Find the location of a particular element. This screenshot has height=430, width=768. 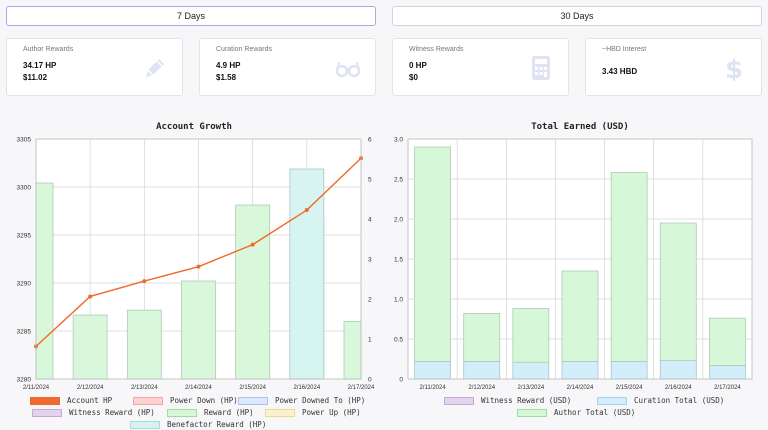

y2-tick-label: 6 is located at coordinates (370, 140).